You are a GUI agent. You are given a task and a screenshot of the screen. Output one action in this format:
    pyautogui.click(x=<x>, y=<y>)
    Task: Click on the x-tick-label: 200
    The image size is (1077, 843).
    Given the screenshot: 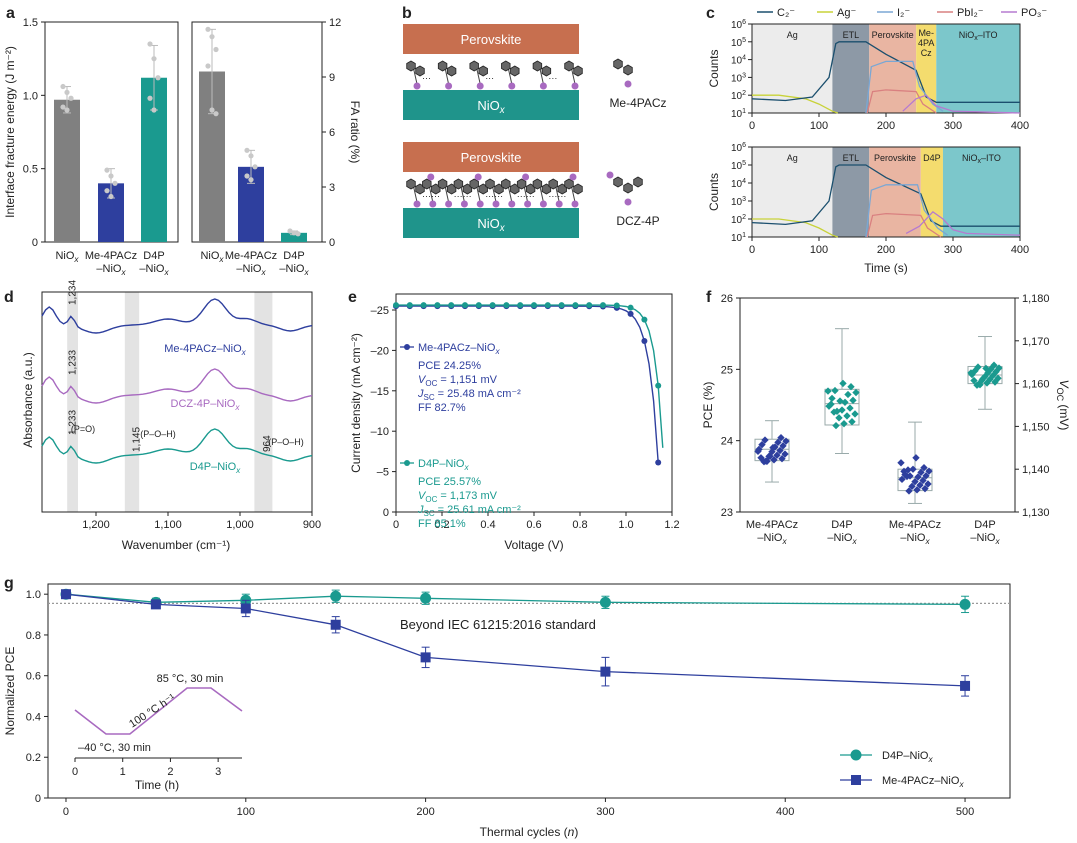 What is the action you would take?
    pyautogui.click(x=886, y=126)
    